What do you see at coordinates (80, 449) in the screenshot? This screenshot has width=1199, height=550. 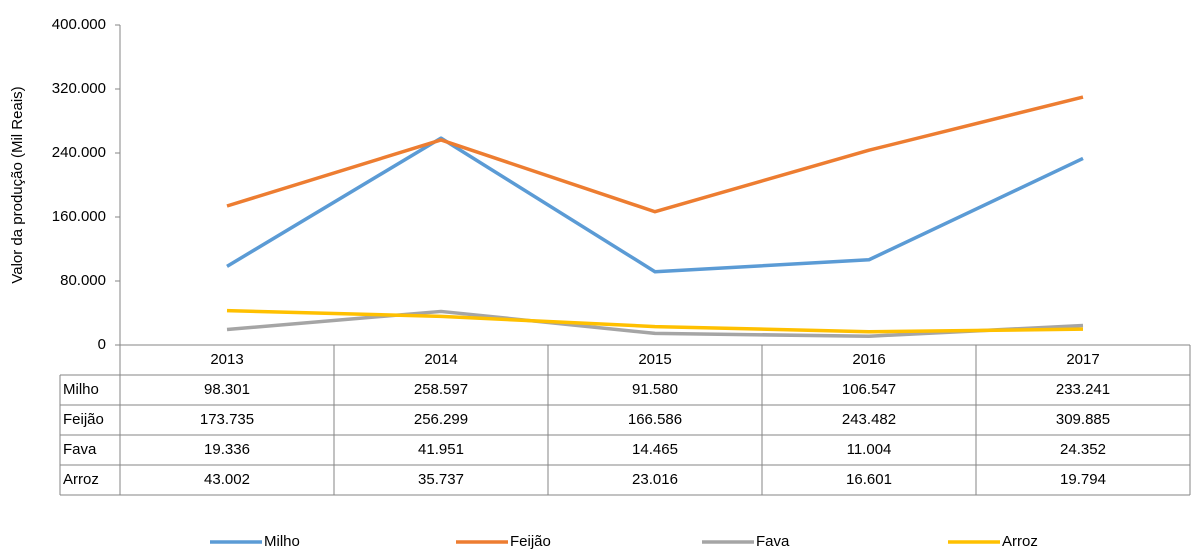 I see `table-row-label: Fava` at bounding box center [80, 449].